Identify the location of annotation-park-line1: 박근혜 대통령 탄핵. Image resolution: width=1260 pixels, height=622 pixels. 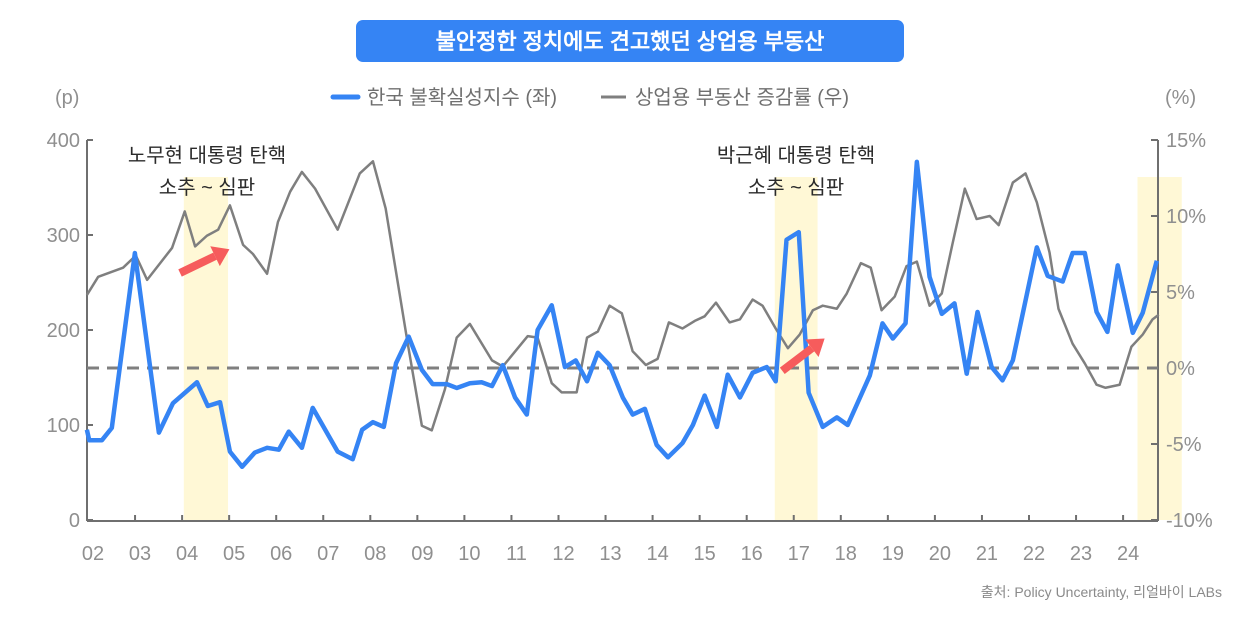
(796, 155).